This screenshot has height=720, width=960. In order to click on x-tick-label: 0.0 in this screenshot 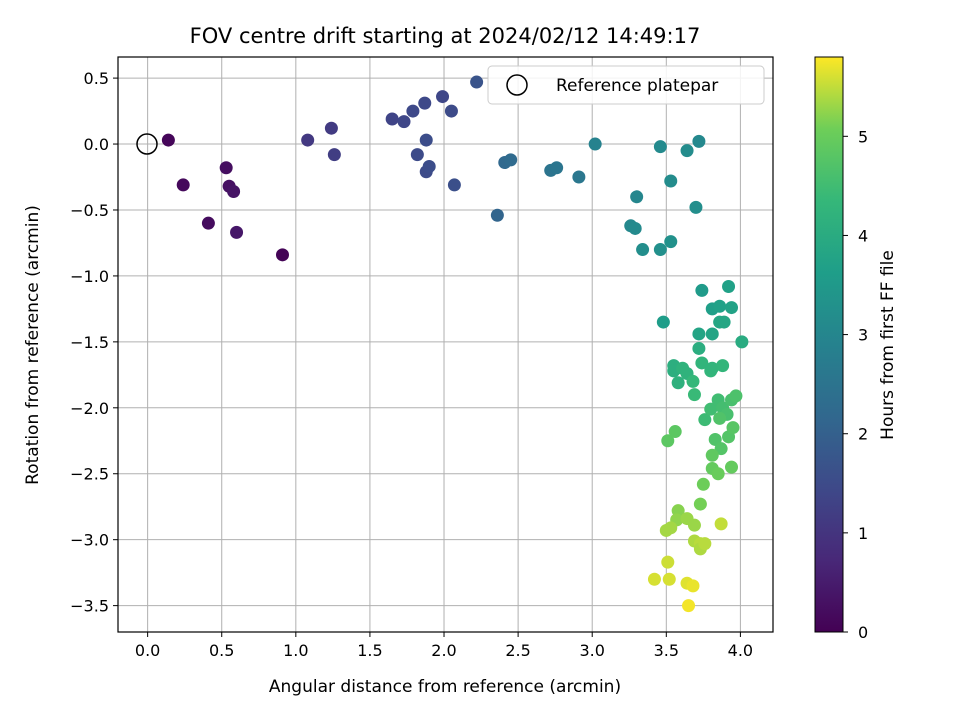, I will do `click(147, 650)`.